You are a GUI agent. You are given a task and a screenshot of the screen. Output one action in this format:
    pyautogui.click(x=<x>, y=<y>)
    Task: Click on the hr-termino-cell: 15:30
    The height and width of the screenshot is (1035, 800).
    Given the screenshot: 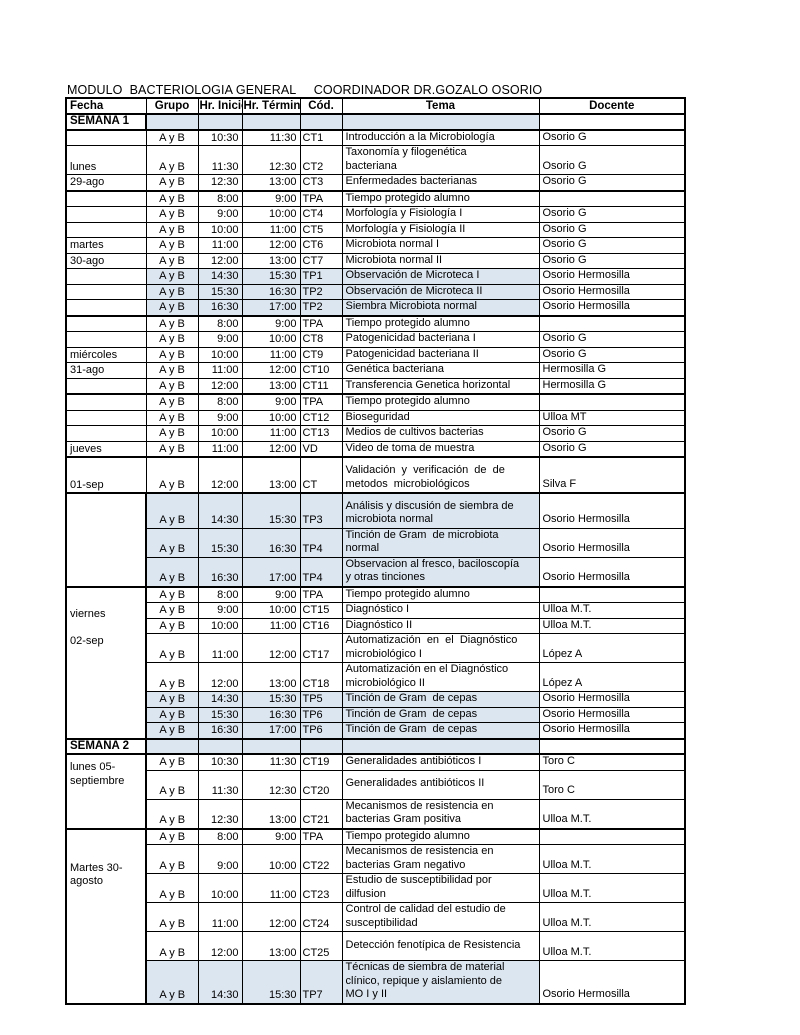 What is the action you would take?
    pyautogui.click(x=271, y=276)
    